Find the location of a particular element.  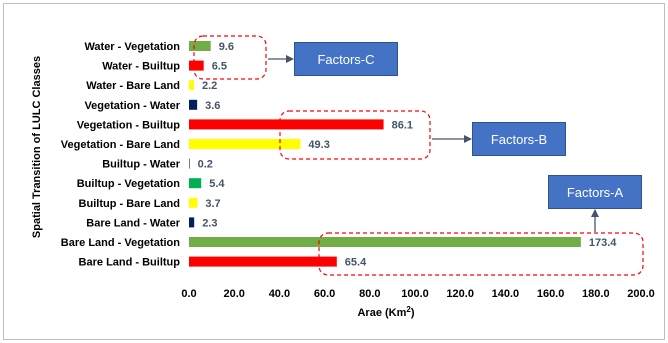

category-label-vegetation-builtup: Vegetation - Builtup is located at coordinates (129, 125).